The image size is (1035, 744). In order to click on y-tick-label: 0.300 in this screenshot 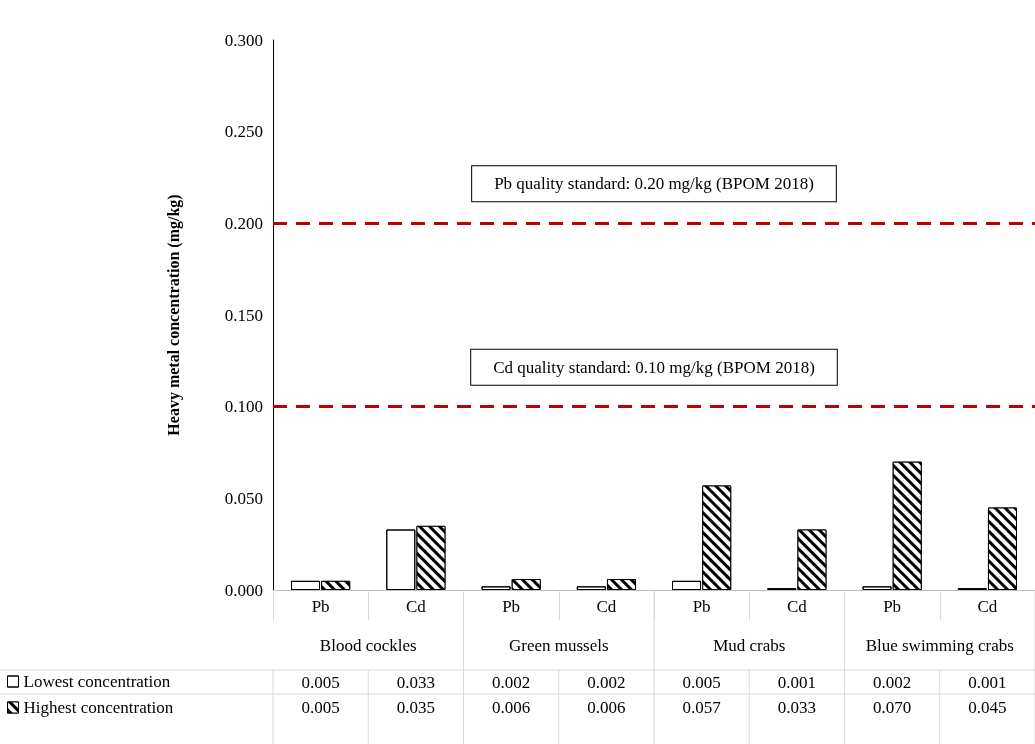, I will do `click(243, 40)`.